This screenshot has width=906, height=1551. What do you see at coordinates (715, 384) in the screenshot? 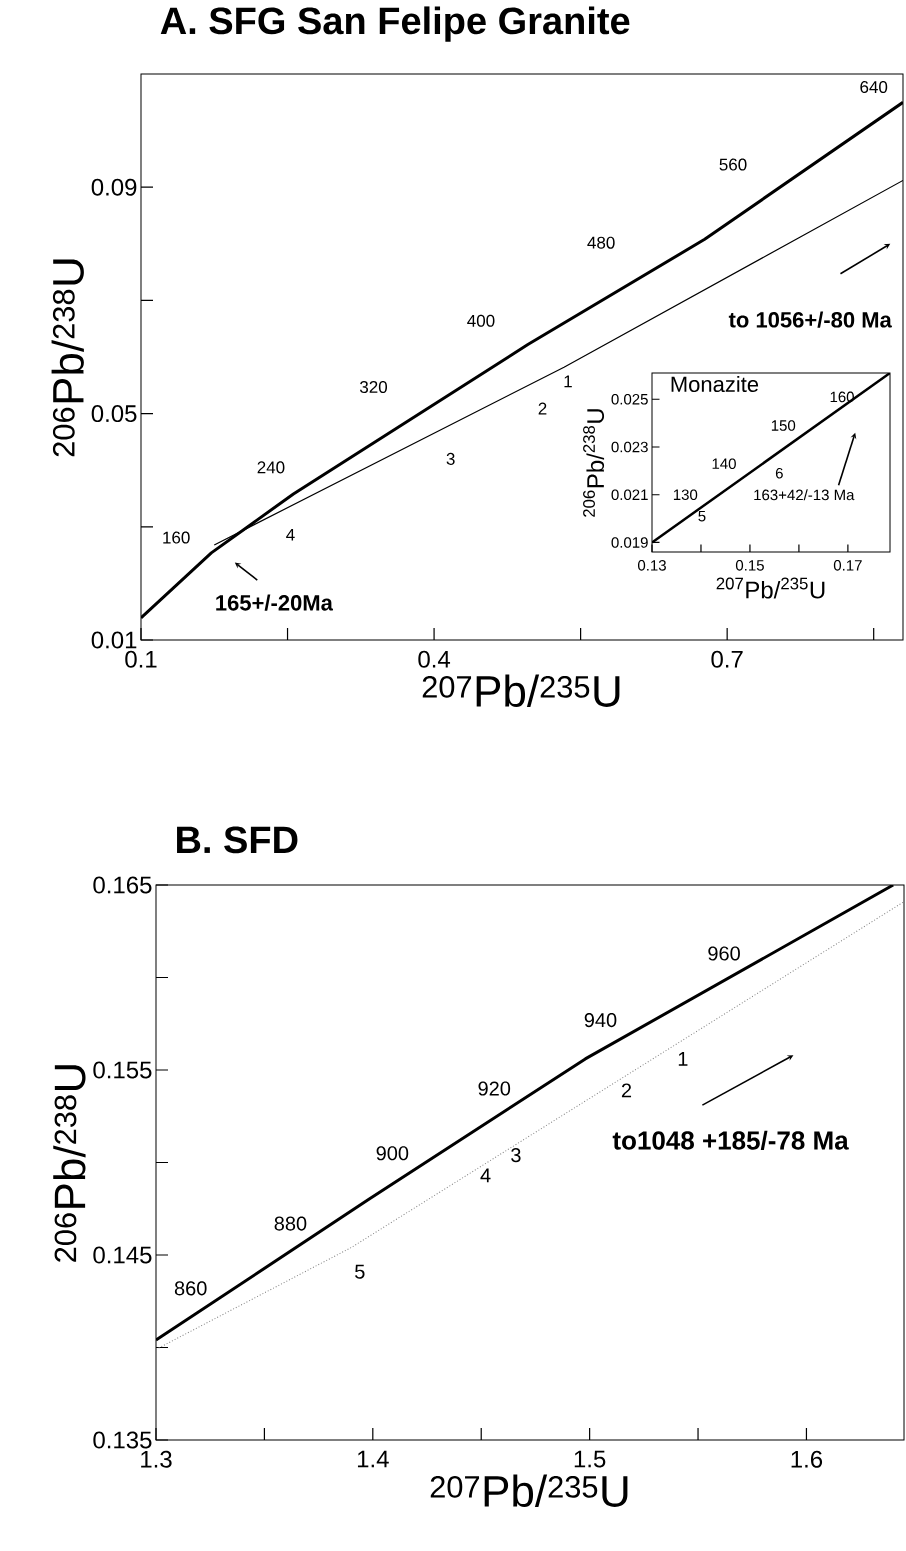
I see `chart-title: Monazite` at bounding box center [715, 384].